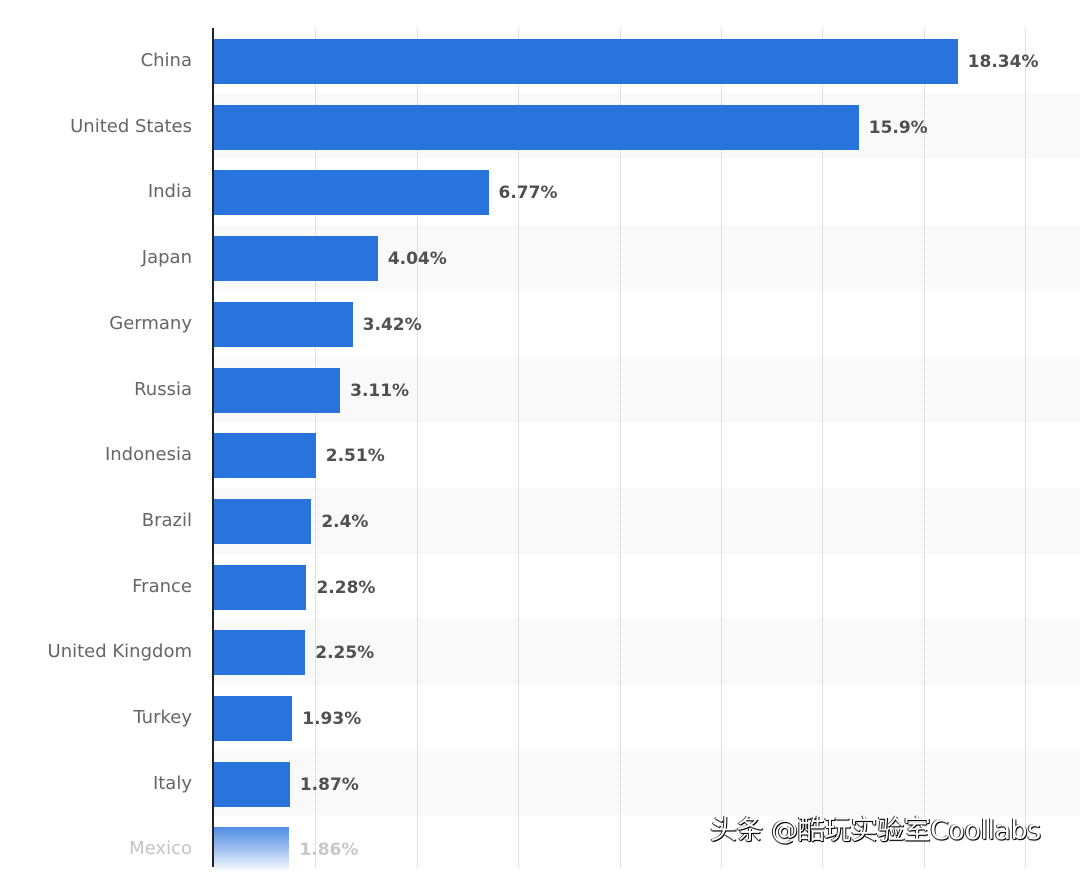 The width and height of the screenshot is (1080, 884). What do you see at coordinates (162, 586) in the screenshot?
I see `category-label: France` at bounding box center [162, 586].